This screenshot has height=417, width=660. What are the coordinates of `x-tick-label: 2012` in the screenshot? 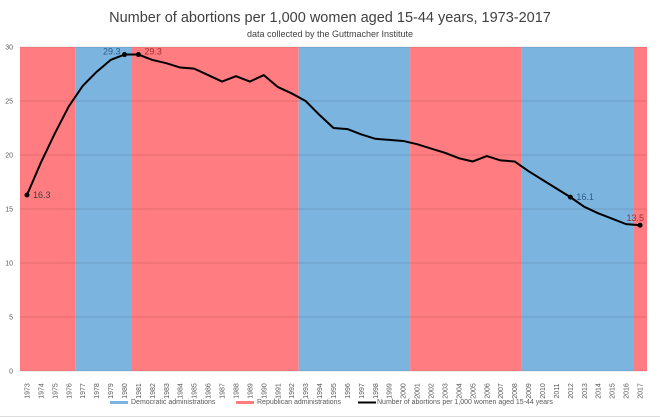 It's located at (571, 391).